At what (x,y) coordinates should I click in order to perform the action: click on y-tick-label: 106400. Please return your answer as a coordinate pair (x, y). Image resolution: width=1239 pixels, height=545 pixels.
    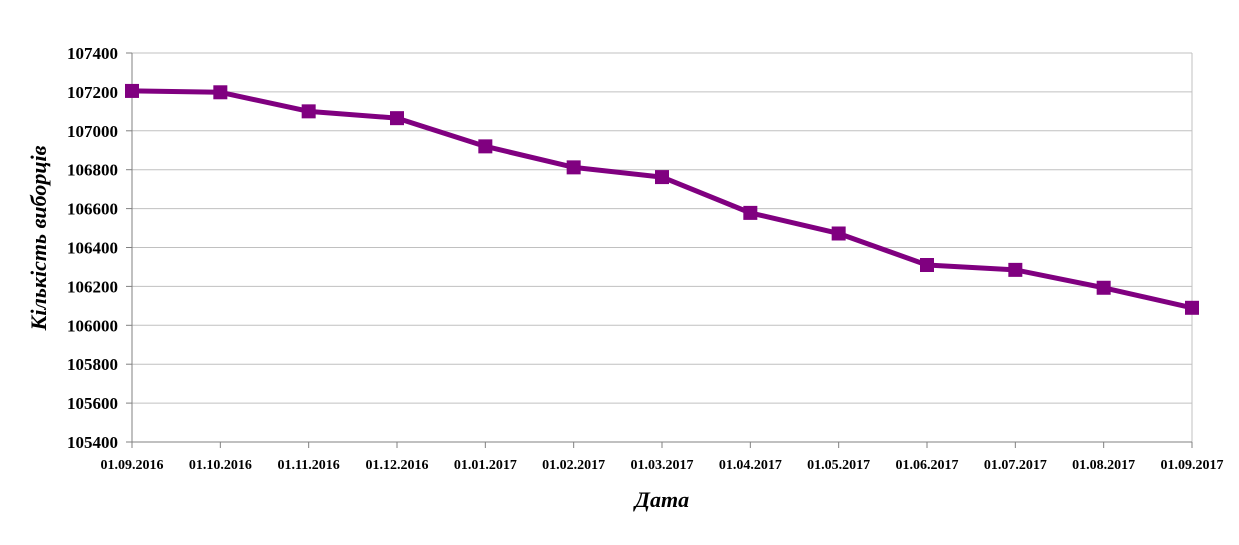
    Looking at the image, I should click on (92, 248).